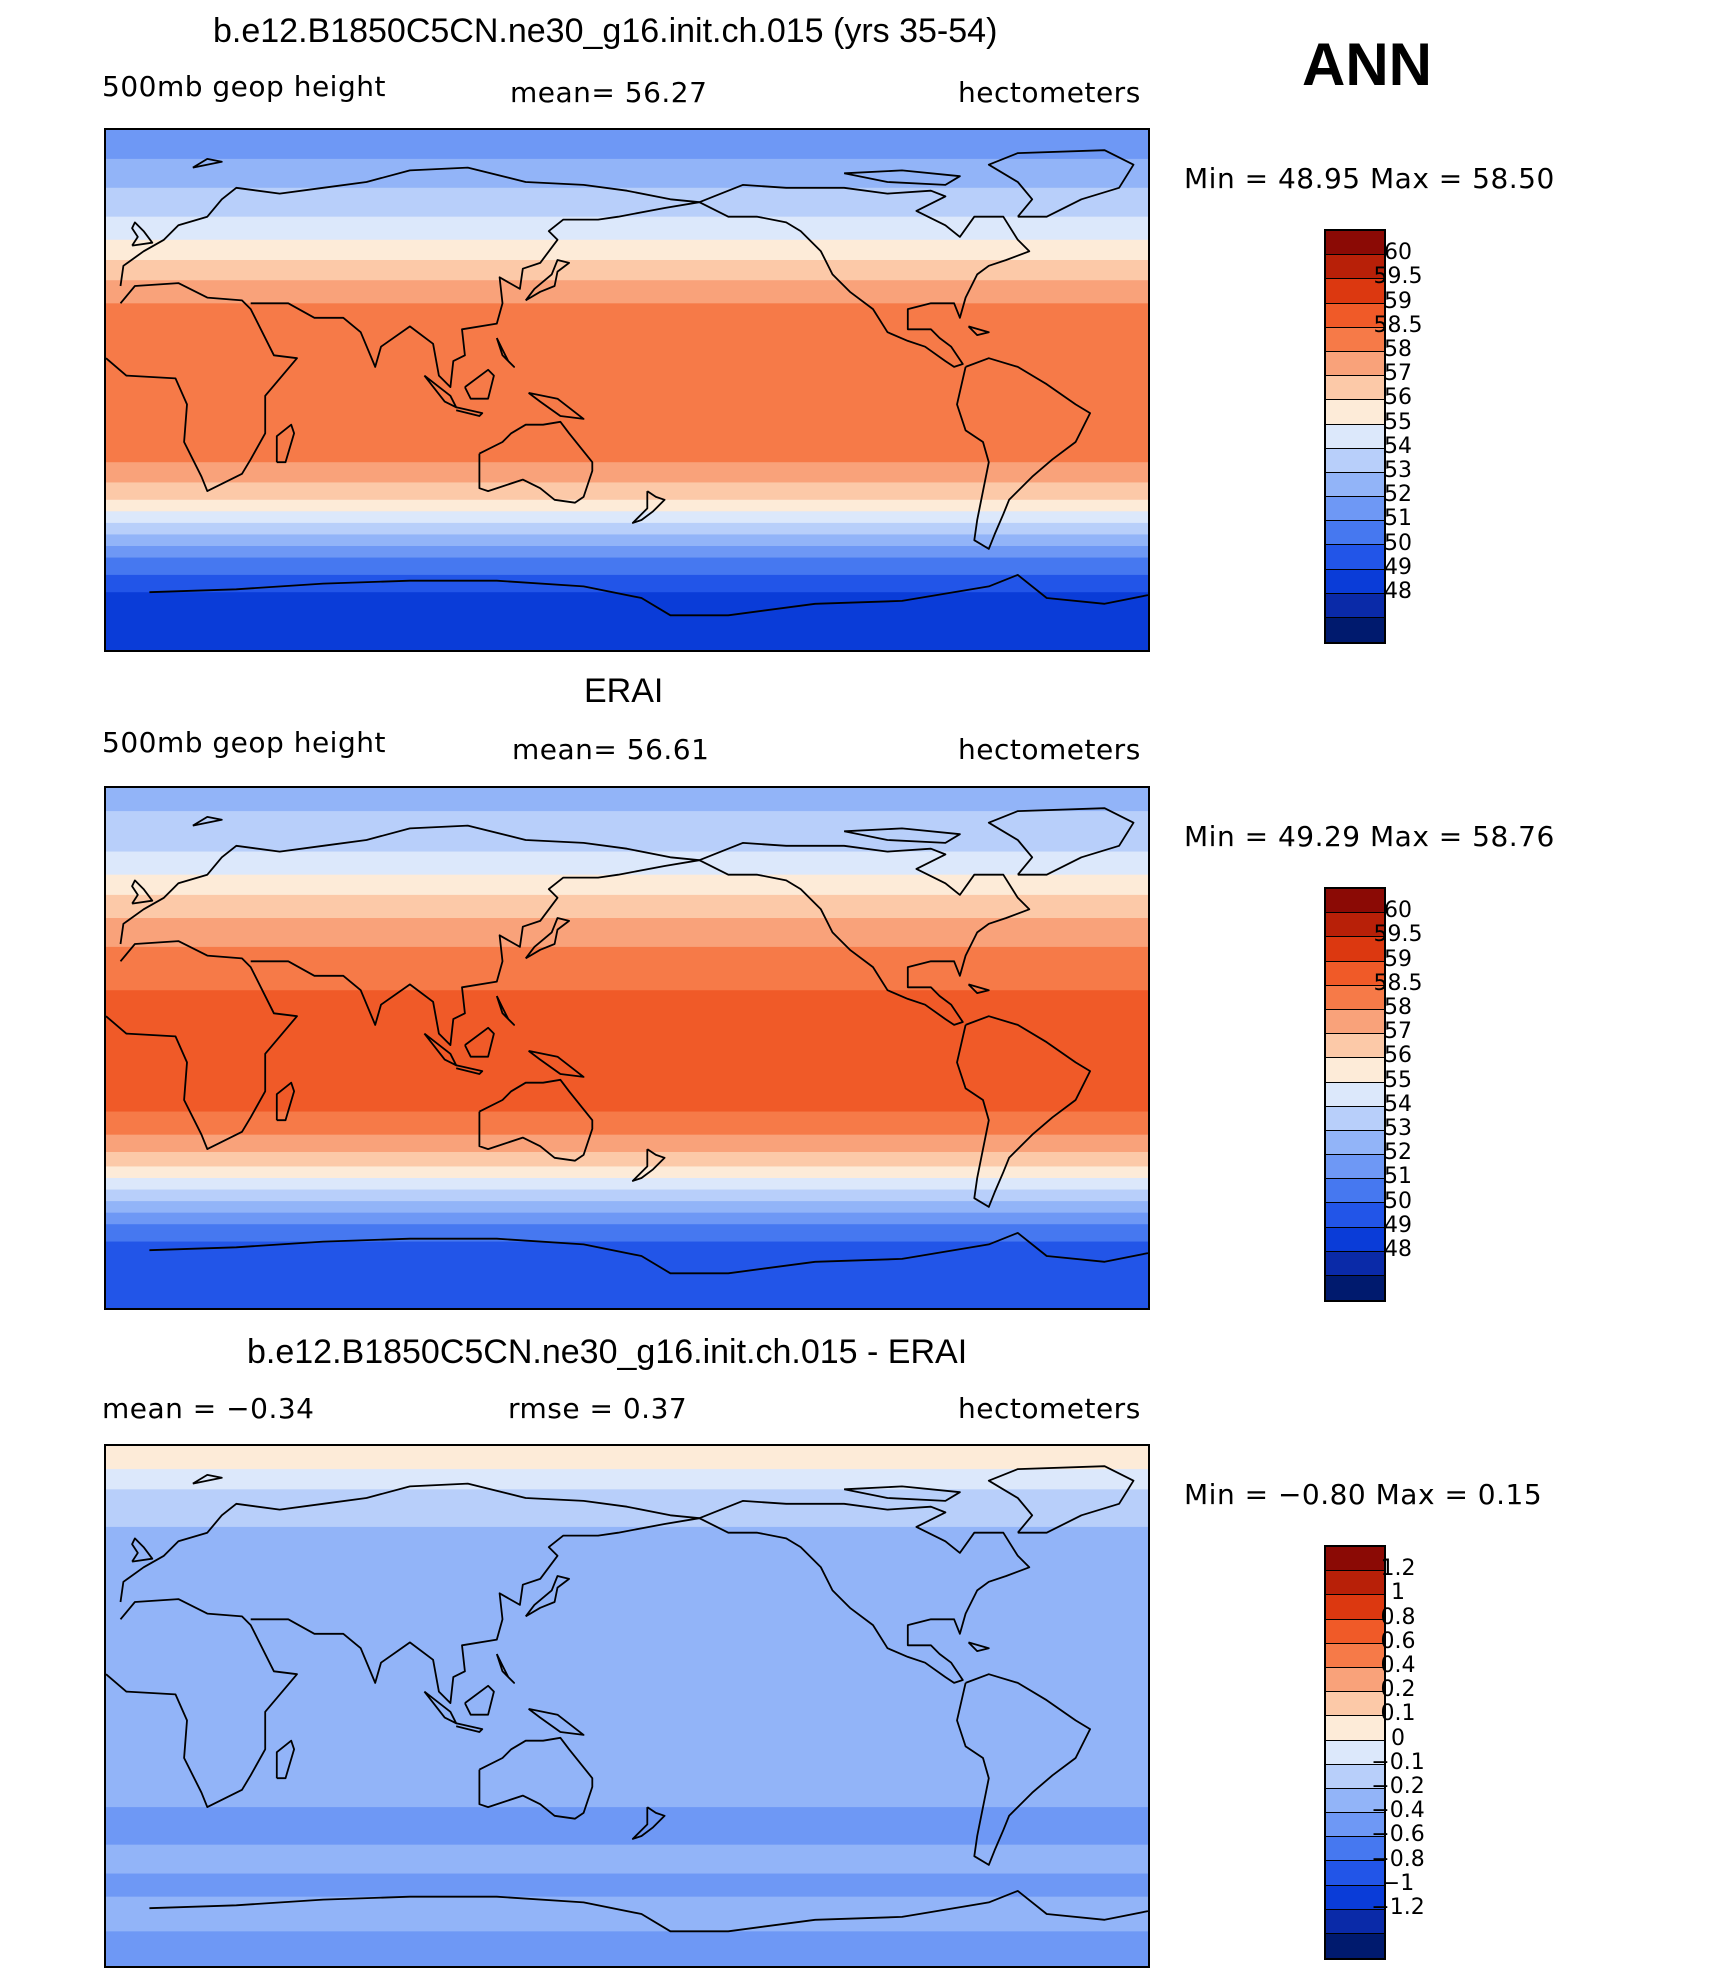  Describe the element at coordinates (1398, 1859) in the screenshot. I see `colorbar-tick-label: −0.8` at that location.